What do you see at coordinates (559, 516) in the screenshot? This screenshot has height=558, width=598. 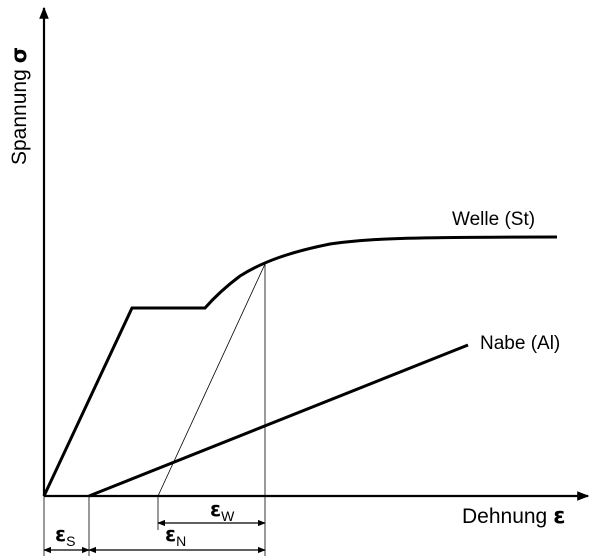 I see `x-axis-symbol: ε` at bounding box center [559, 516].